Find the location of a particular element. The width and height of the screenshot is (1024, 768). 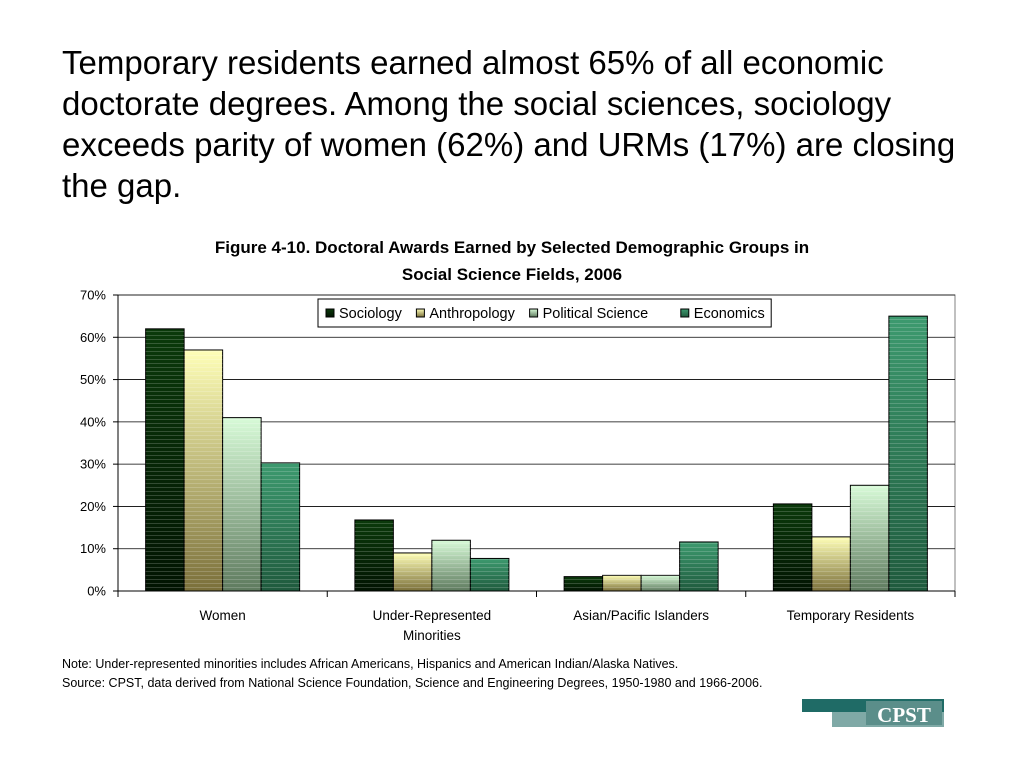

y-tick-label: 20% is located at coordinates (93, 506).